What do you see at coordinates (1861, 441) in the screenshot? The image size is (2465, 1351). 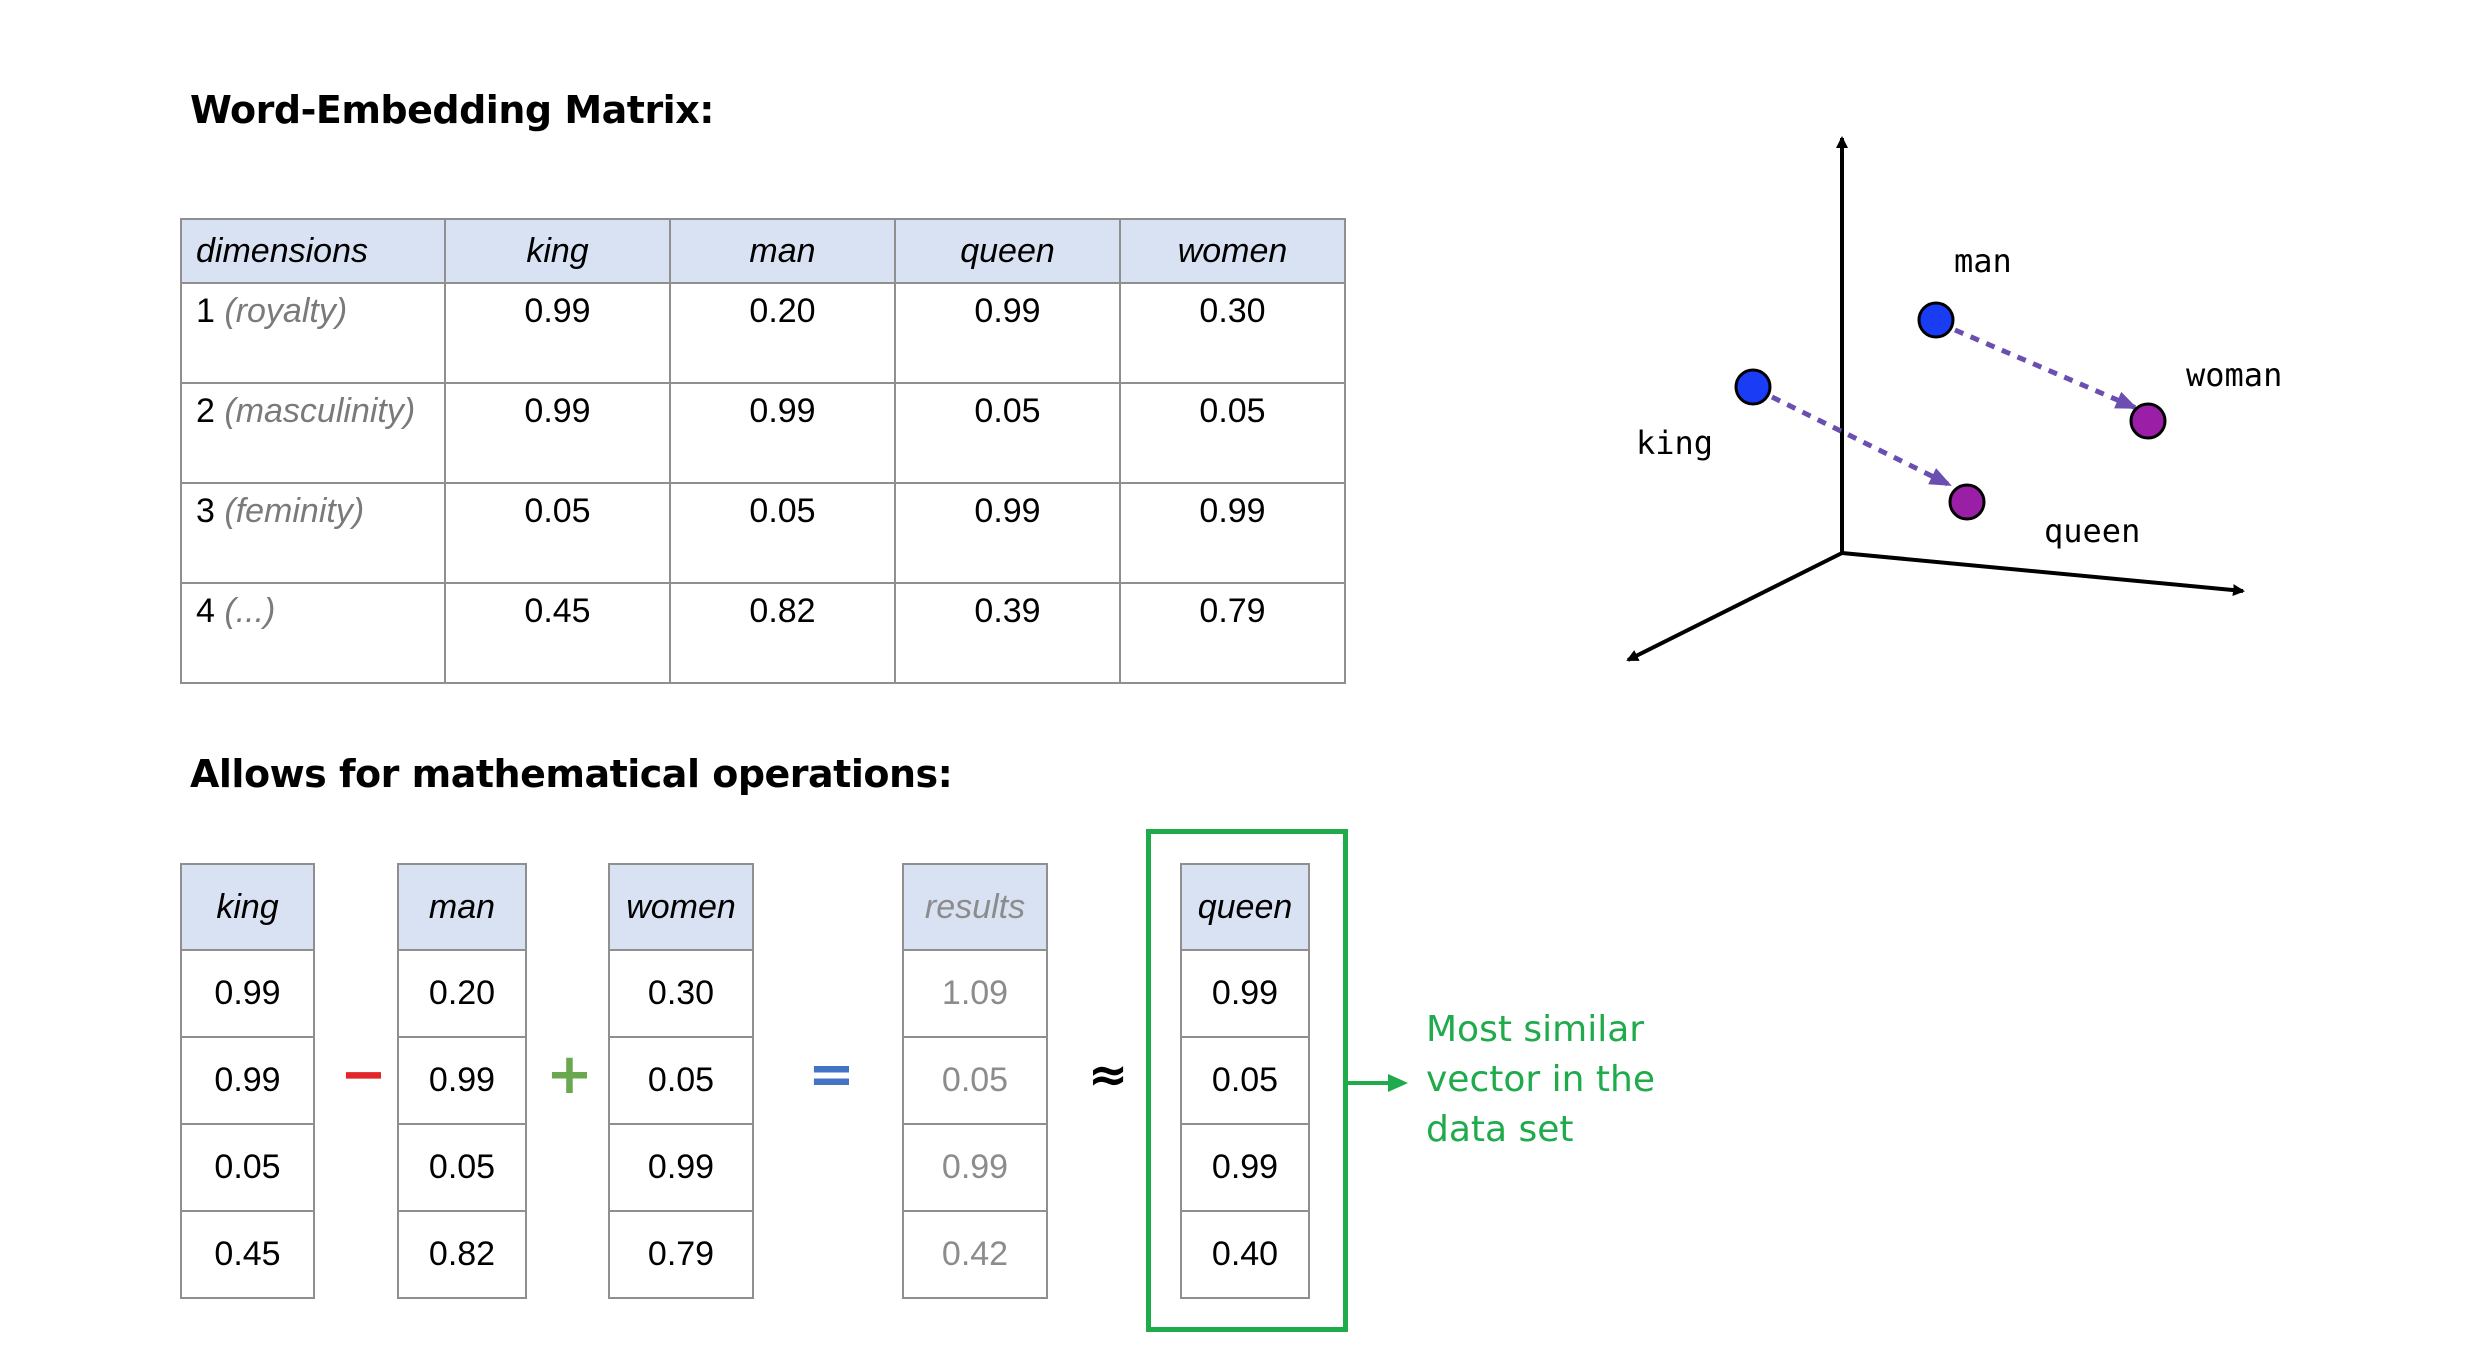 I see `king-to-queen-arrow` at bounding box center [1861, 441].